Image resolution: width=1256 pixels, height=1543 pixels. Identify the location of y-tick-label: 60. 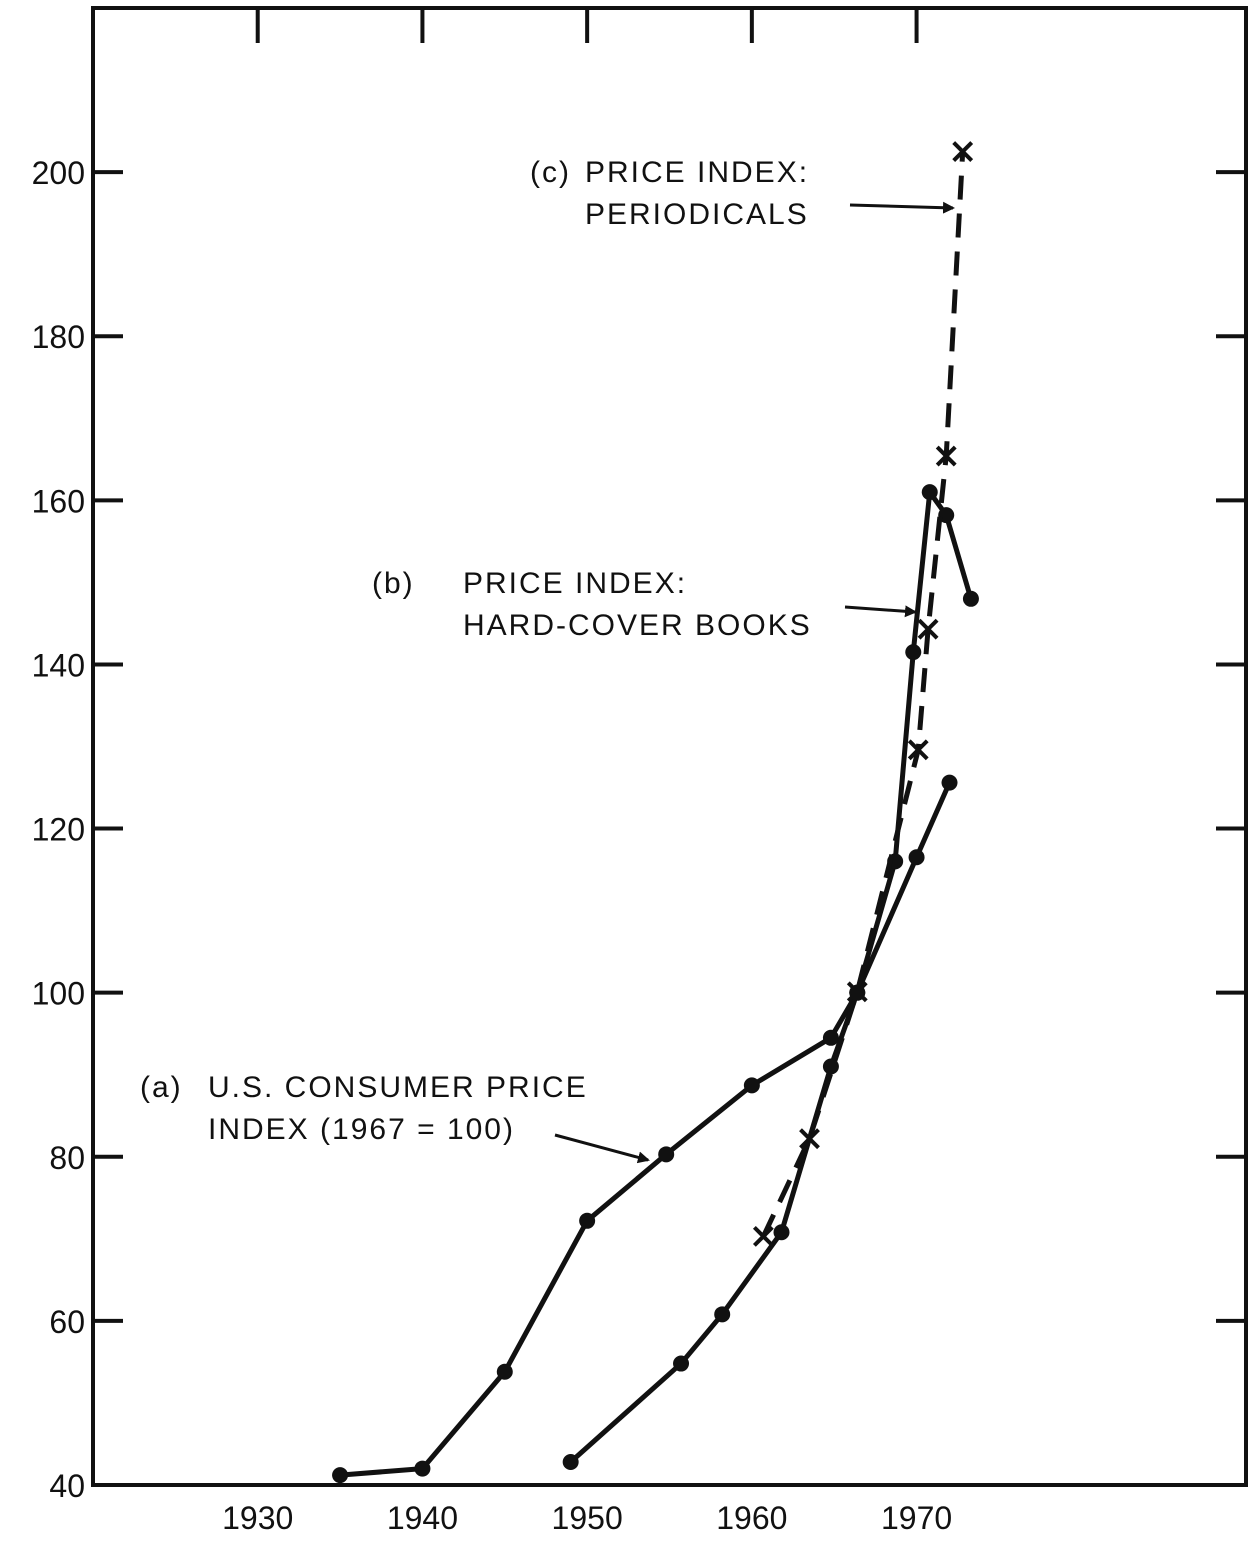
(67, 1322).